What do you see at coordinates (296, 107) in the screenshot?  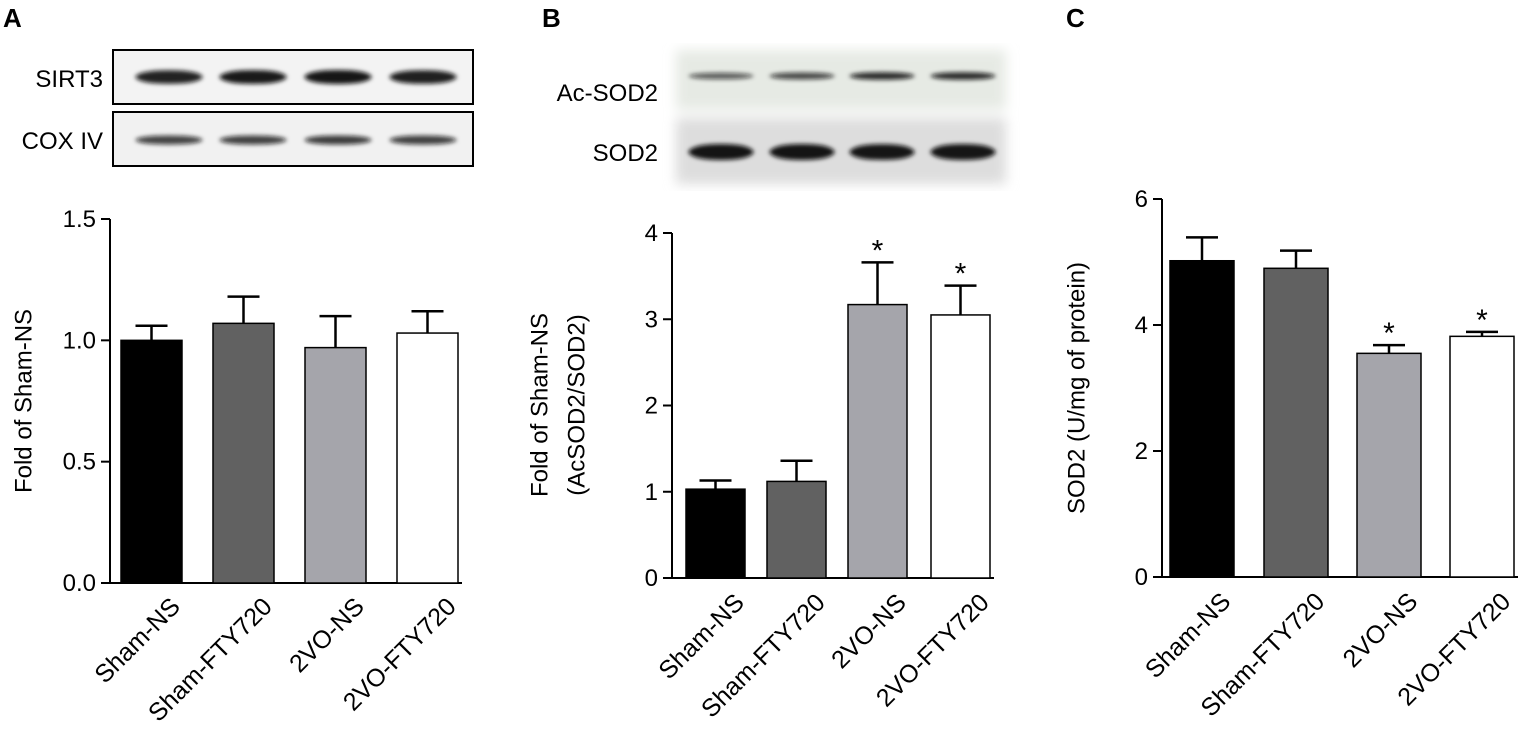 I see `panel-a-blot-bands` at bounding box center [296, 107].